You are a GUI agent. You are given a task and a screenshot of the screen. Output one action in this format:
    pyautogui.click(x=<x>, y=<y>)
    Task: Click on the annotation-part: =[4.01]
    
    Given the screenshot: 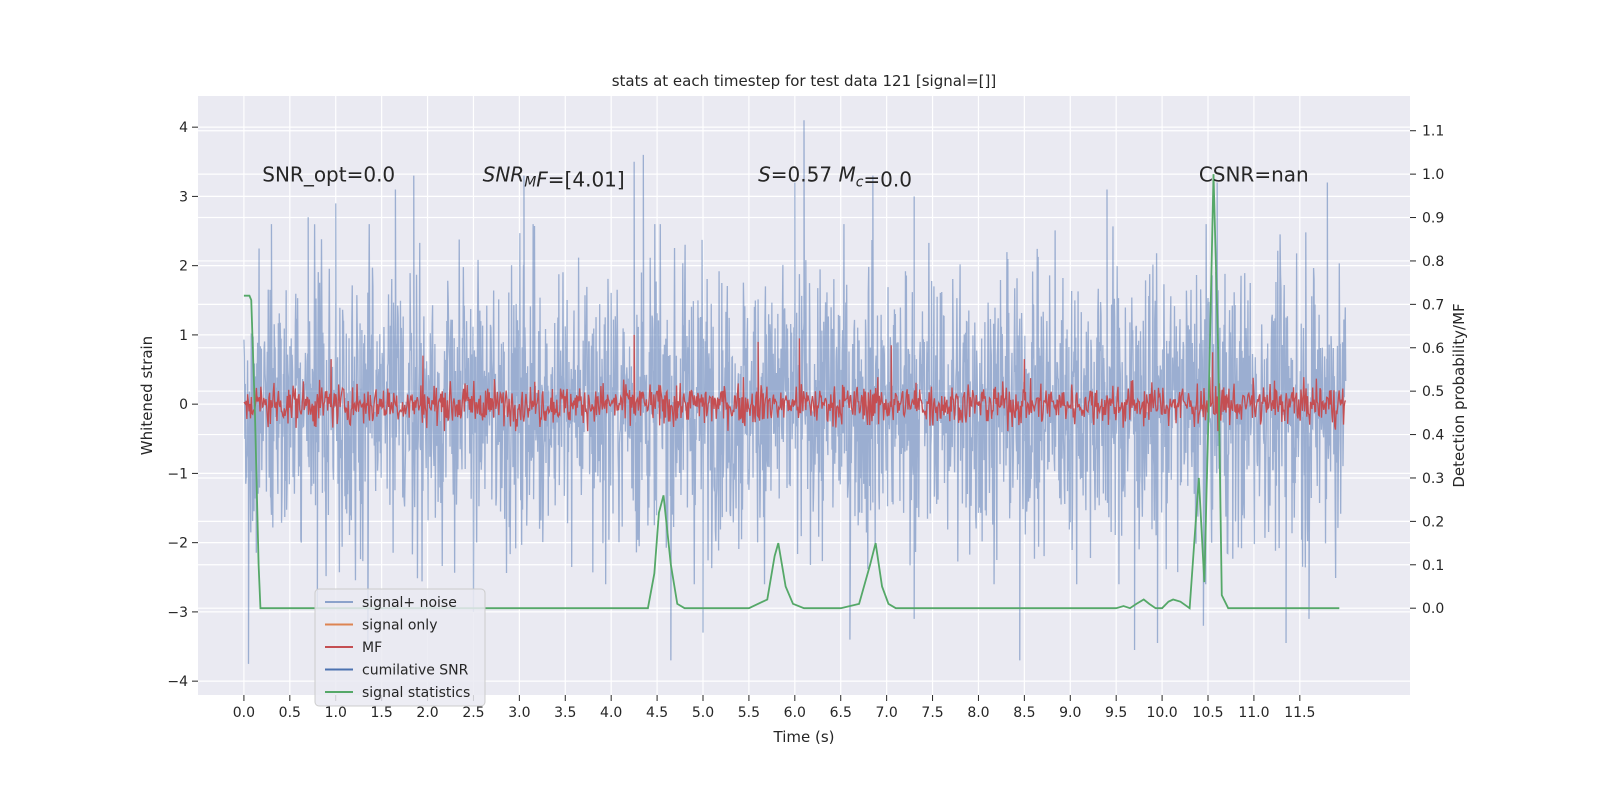 What is the action you would take?
    pyautogui.click(x=586, y=180)
    